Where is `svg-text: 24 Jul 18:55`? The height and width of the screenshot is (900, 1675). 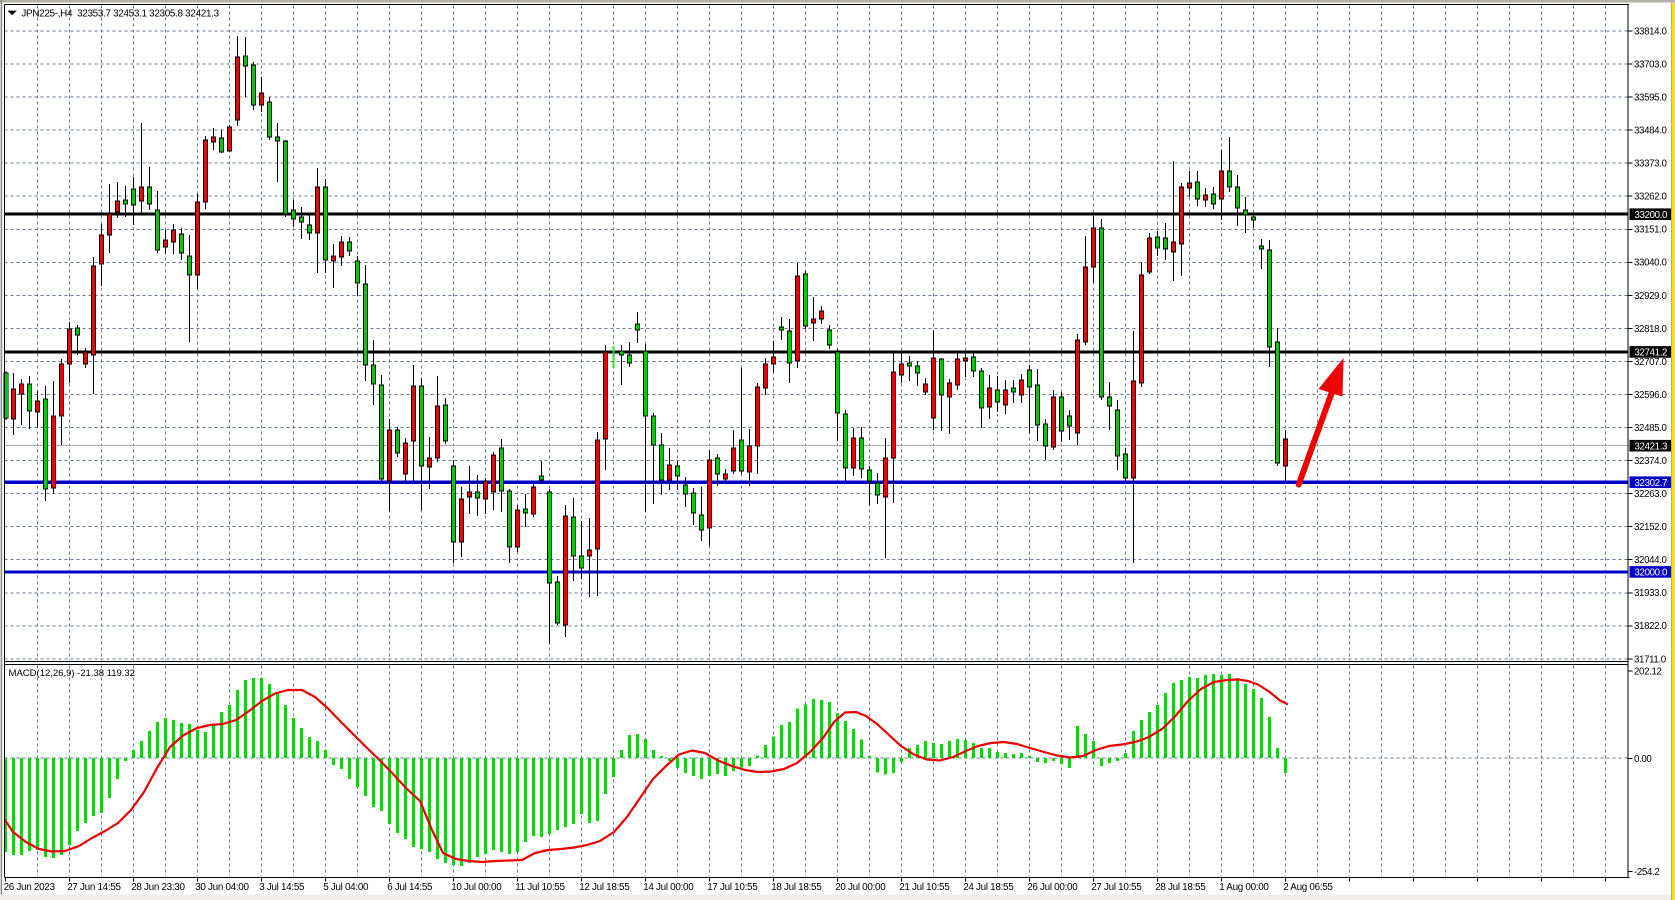 svg-text: 24 Jul 18:55 is located at coordinates (988, 887).